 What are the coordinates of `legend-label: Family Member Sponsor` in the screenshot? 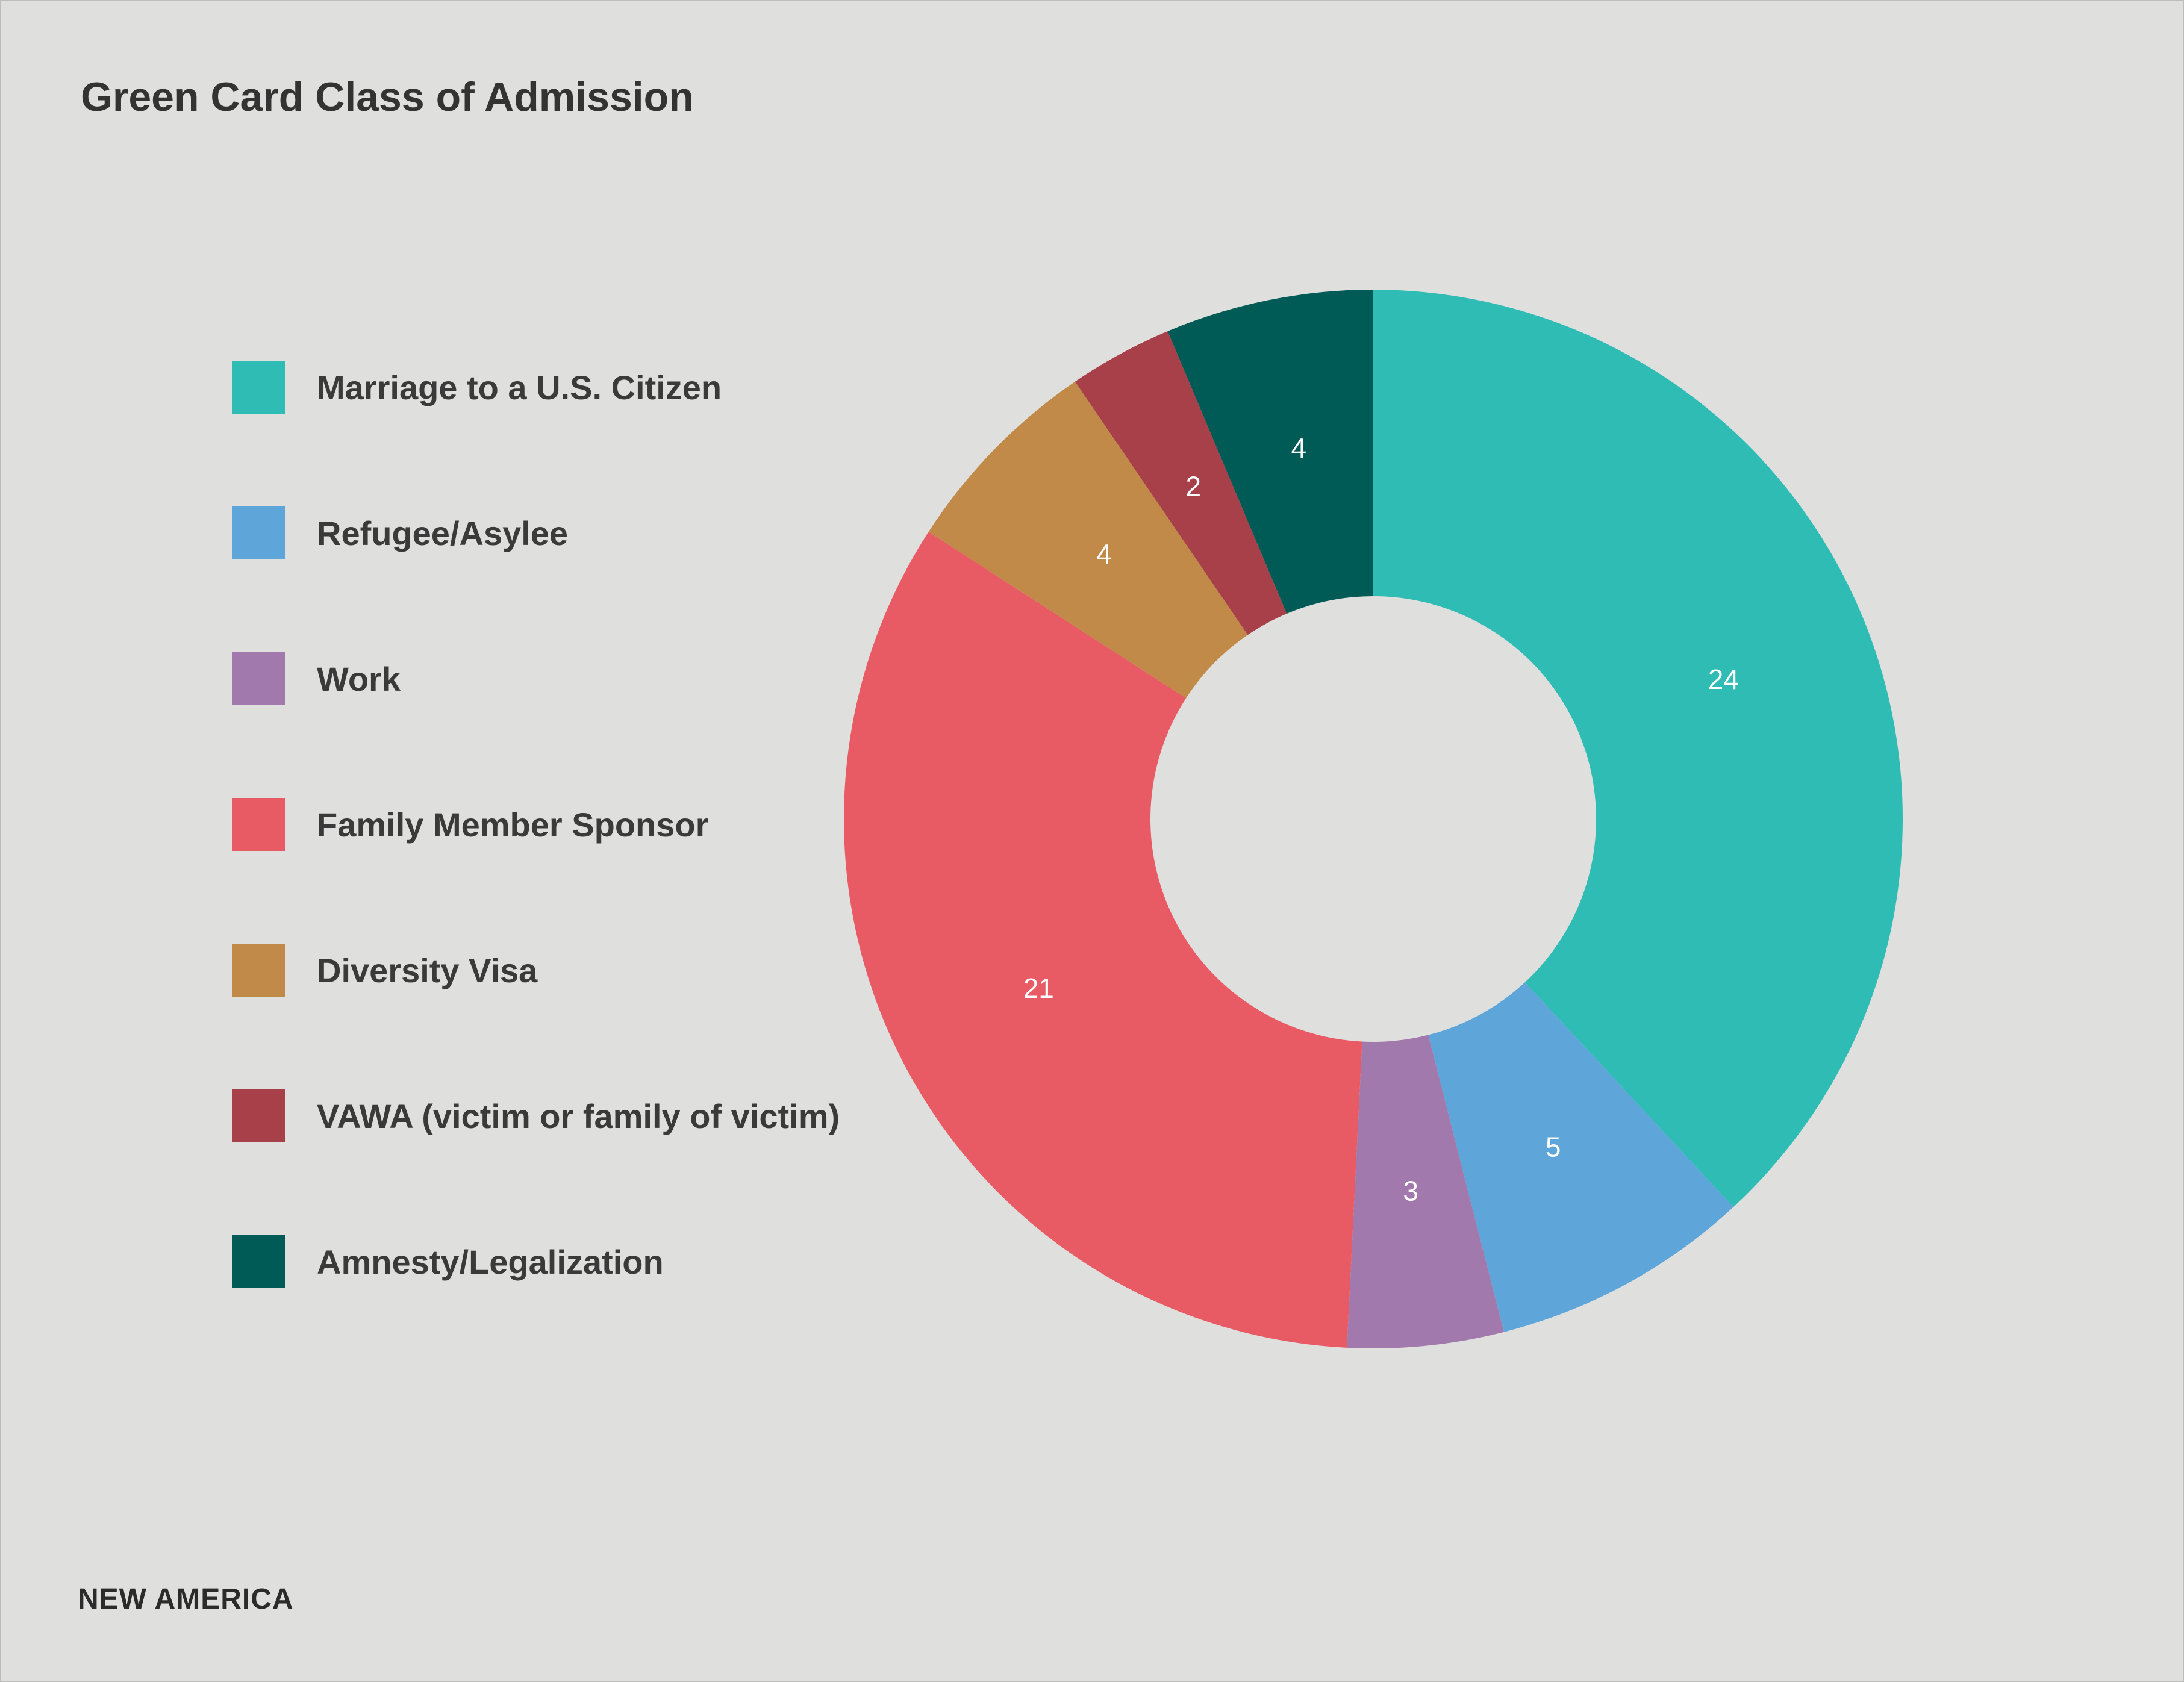 It's located at (513, 824).